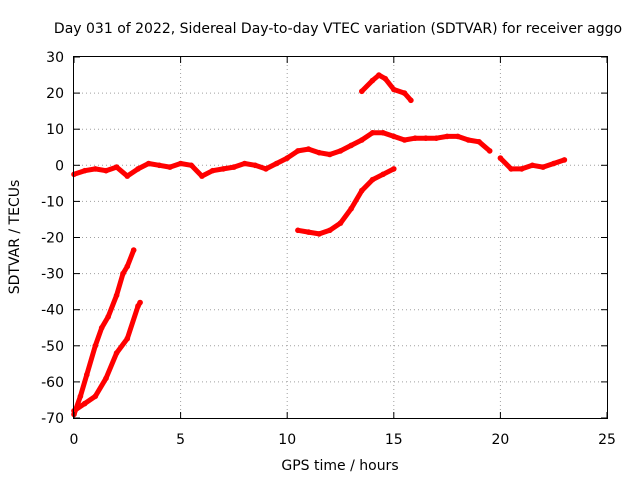 Image resolution: width=640 pixels, height=480 pixels. I want to click on x-tick-label: 10, so click(287, 440).